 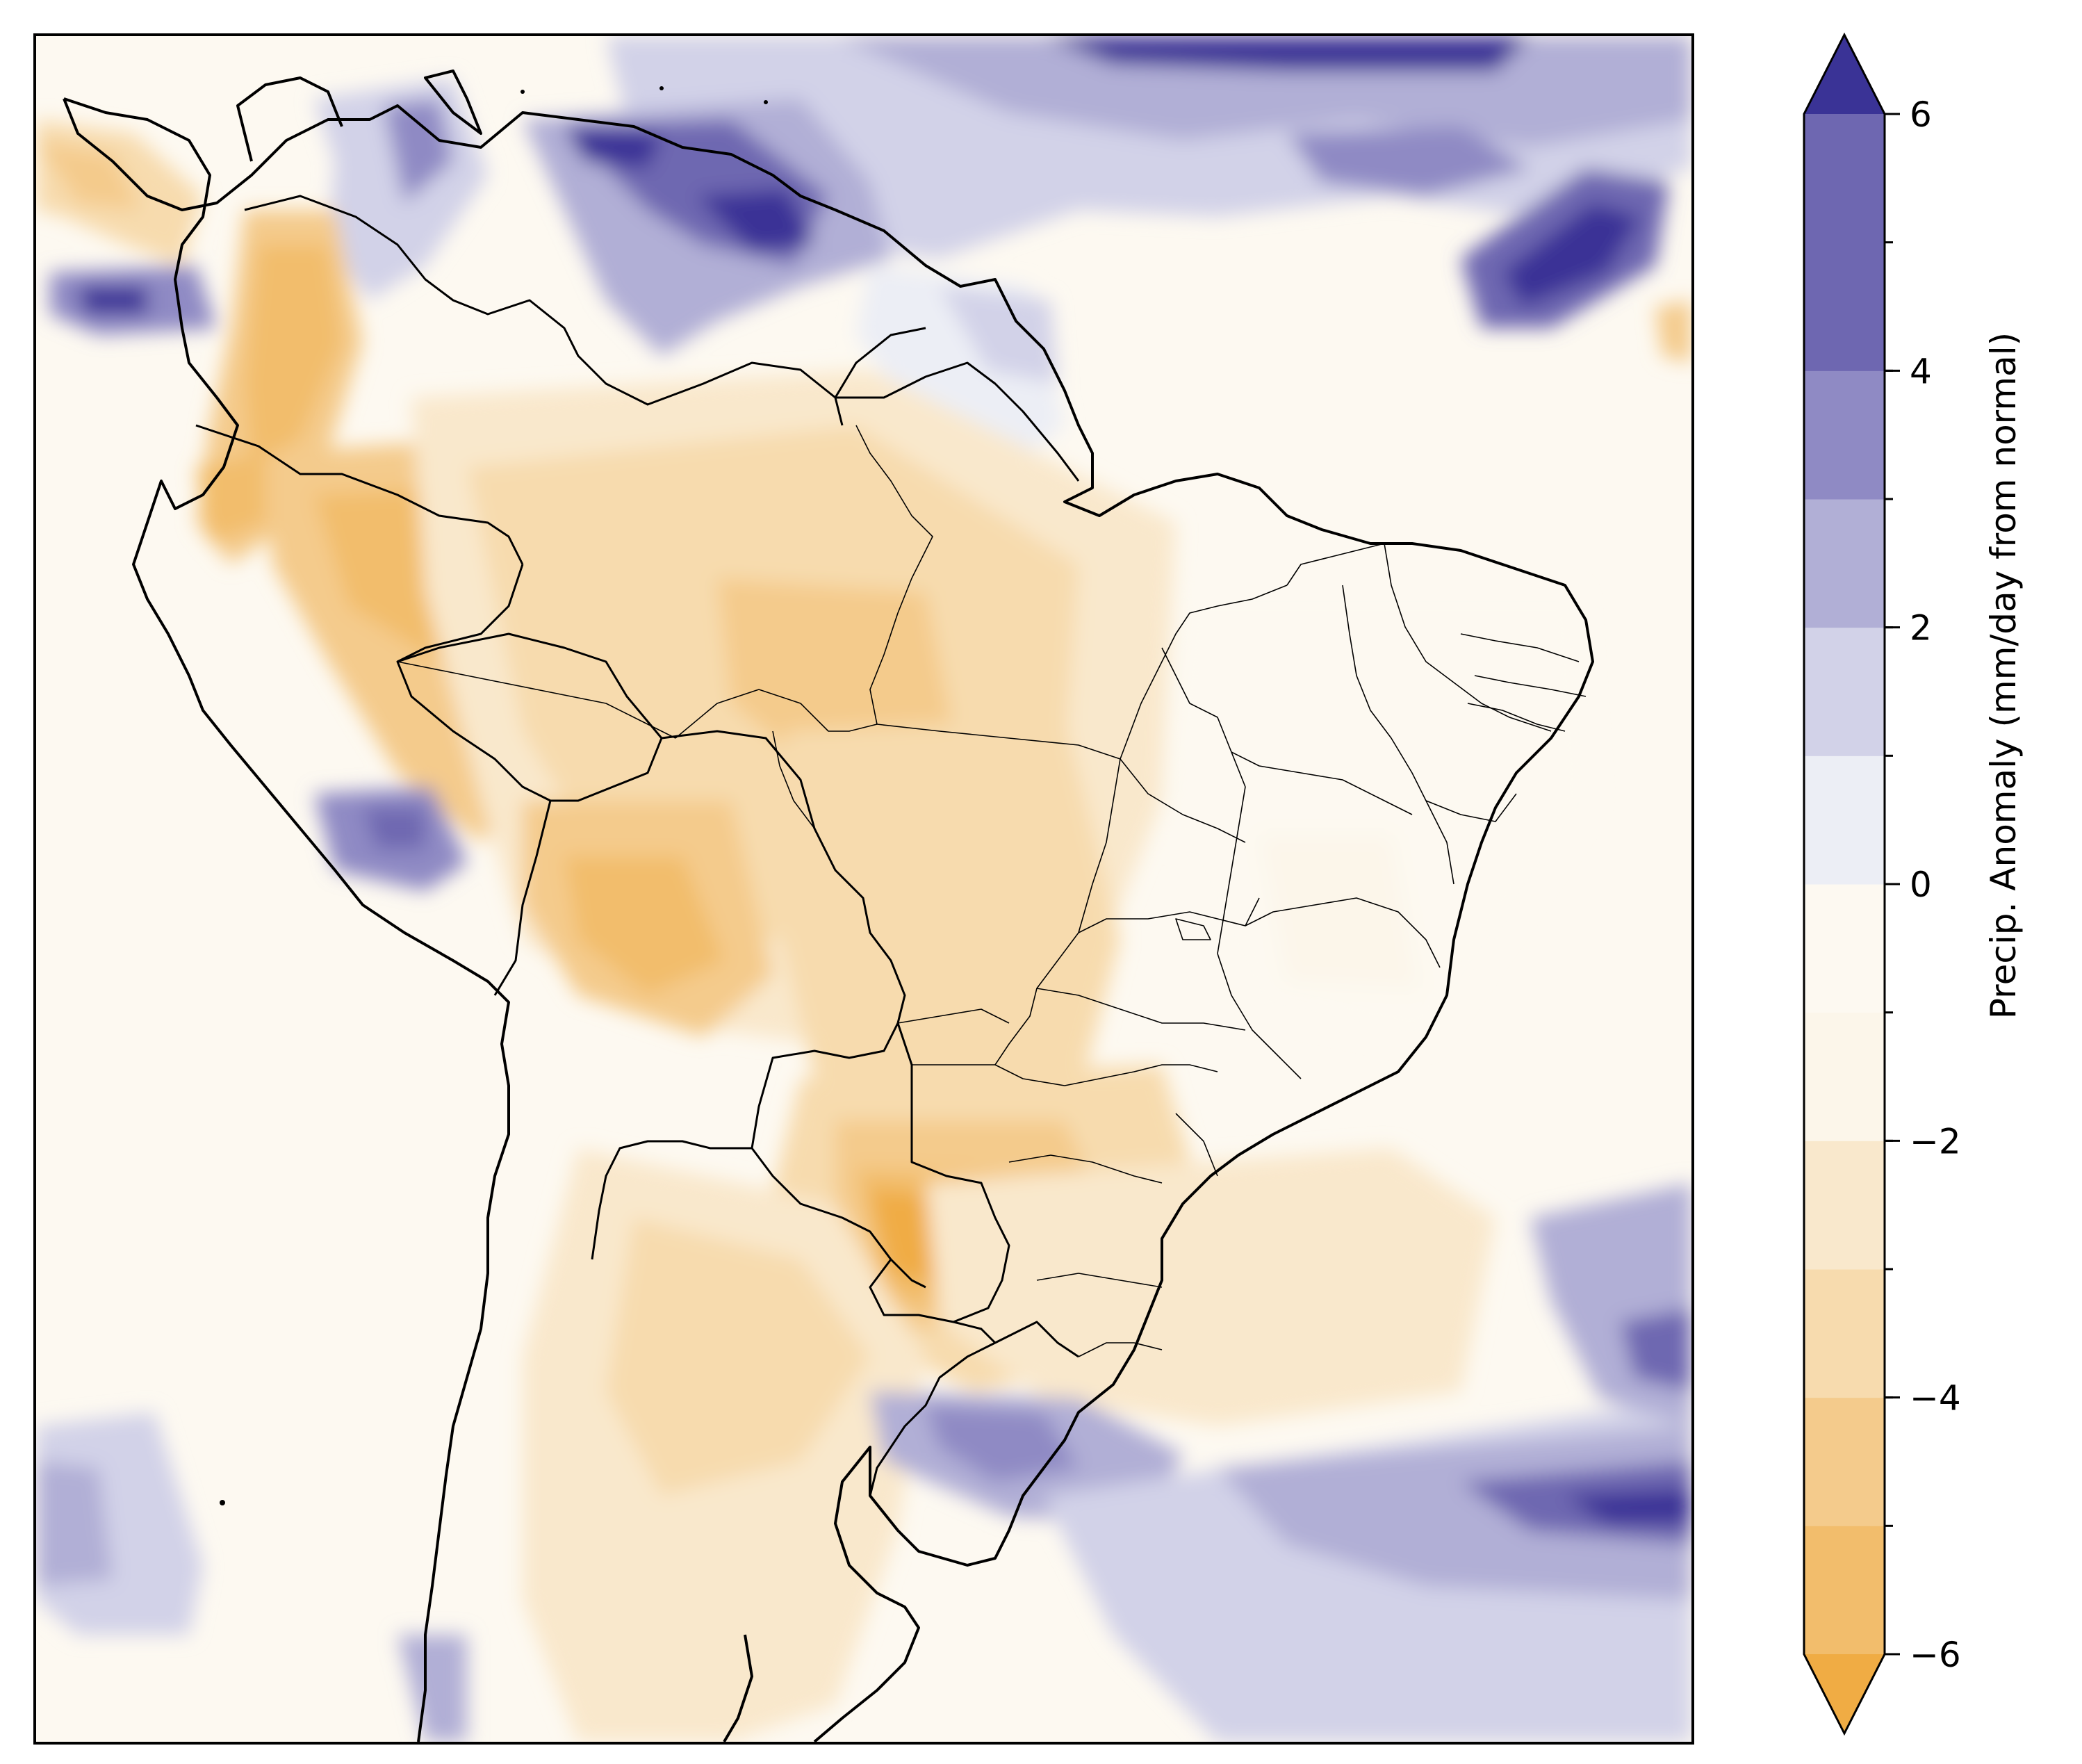 I want to click on colorbar-tick-label: 2, so click(x=1921, y=628).